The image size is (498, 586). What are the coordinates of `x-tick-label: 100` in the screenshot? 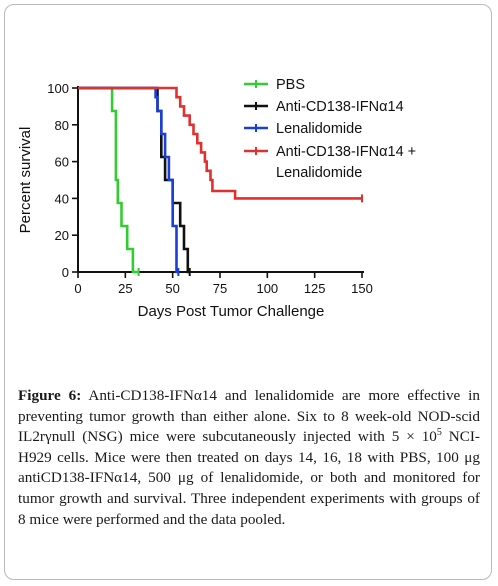 It's located at (267, 288).